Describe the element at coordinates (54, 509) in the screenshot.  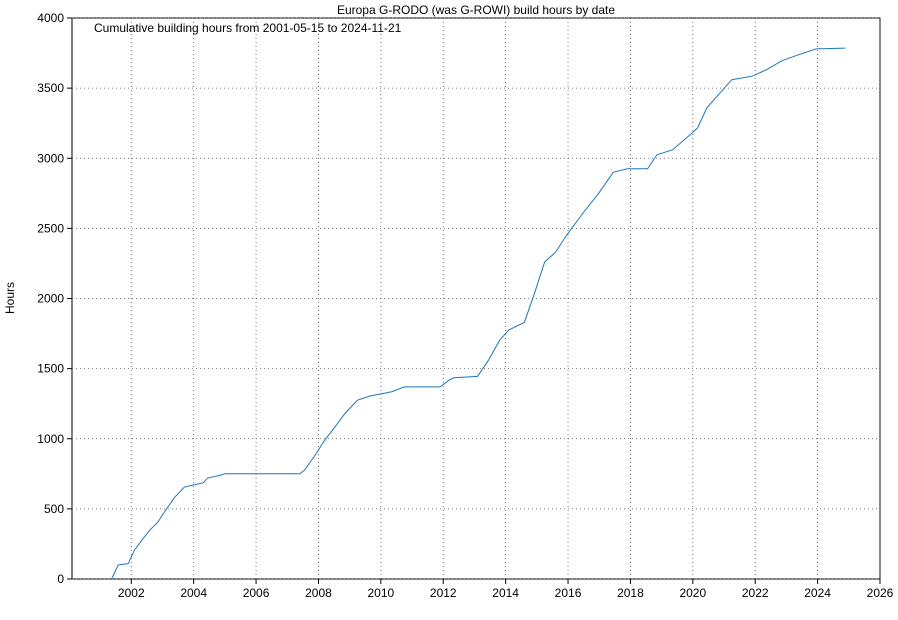
I see `y-tick-label: 500` at that location.